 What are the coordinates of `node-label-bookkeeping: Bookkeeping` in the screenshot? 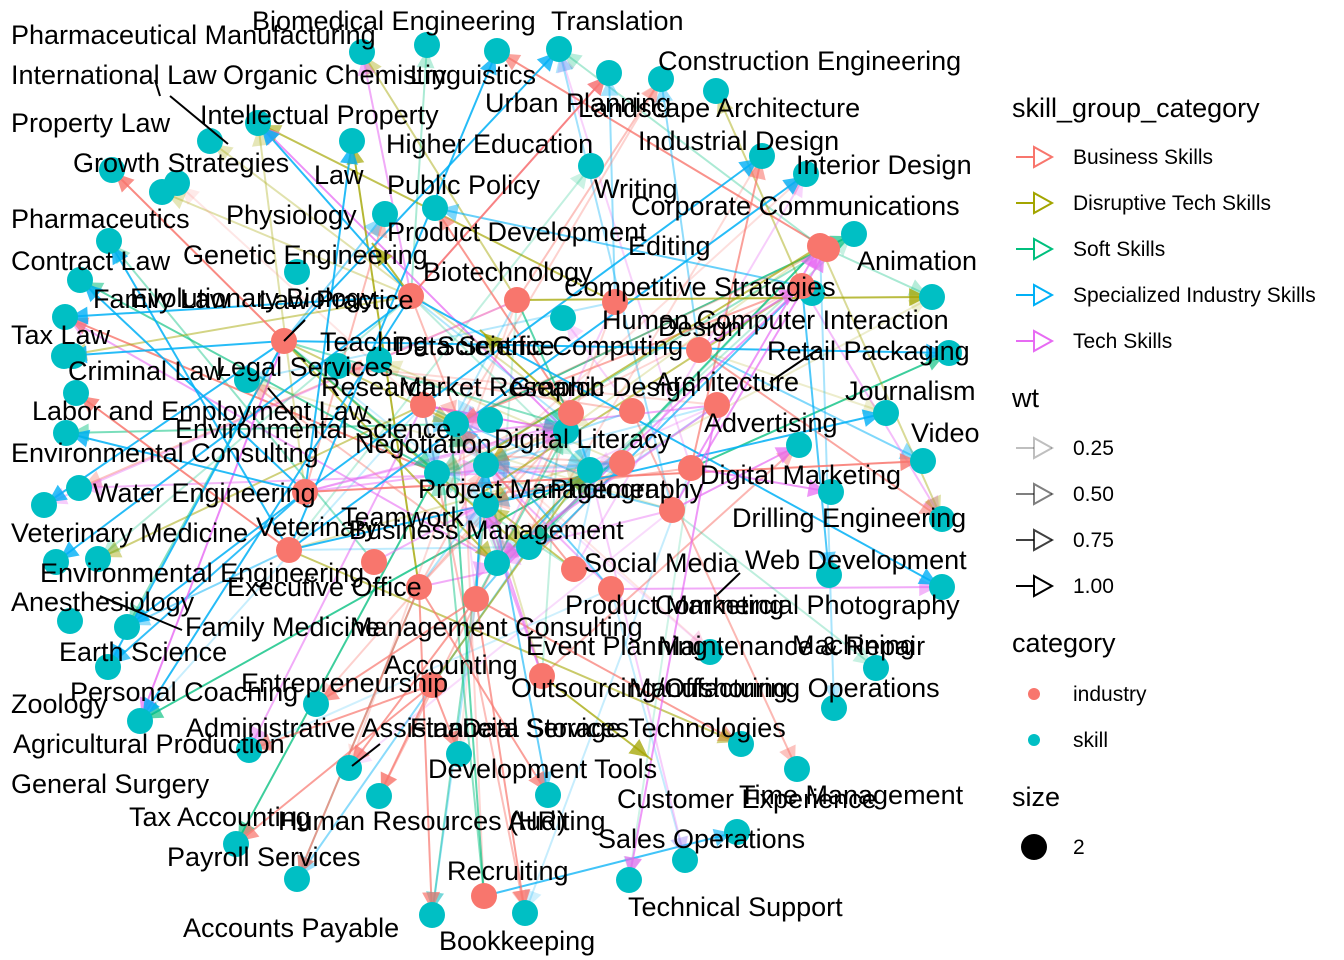 It's located at (517, 941).